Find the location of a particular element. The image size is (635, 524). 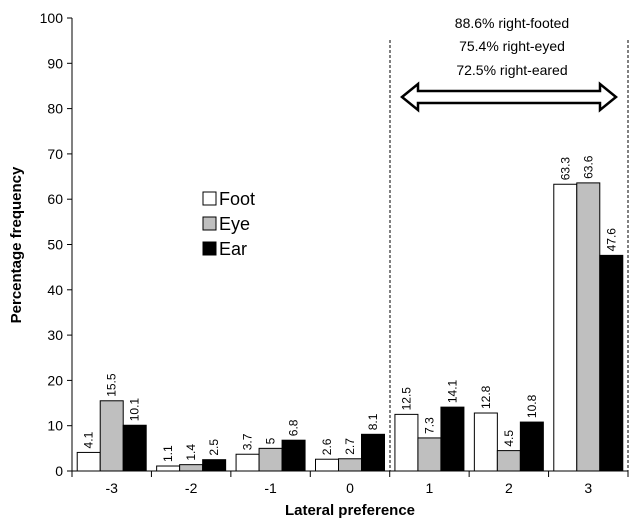

legend-label-foot: Foot is located at coordinates (237, 199).